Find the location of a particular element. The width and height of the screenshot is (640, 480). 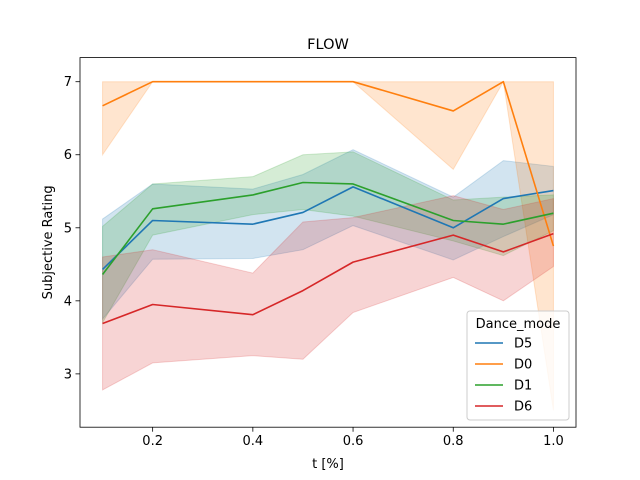

x-tick-label: 0.4 is located at coordinates (253, 441).